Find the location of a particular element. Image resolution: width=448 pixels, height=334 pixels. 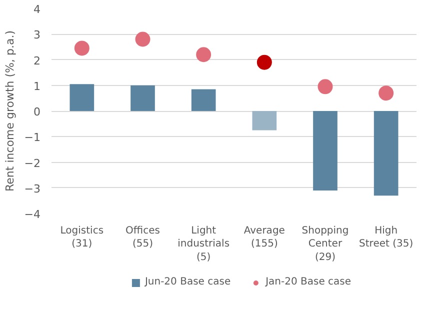

y-tick-label: −1 is located at coordinates (32, 137).